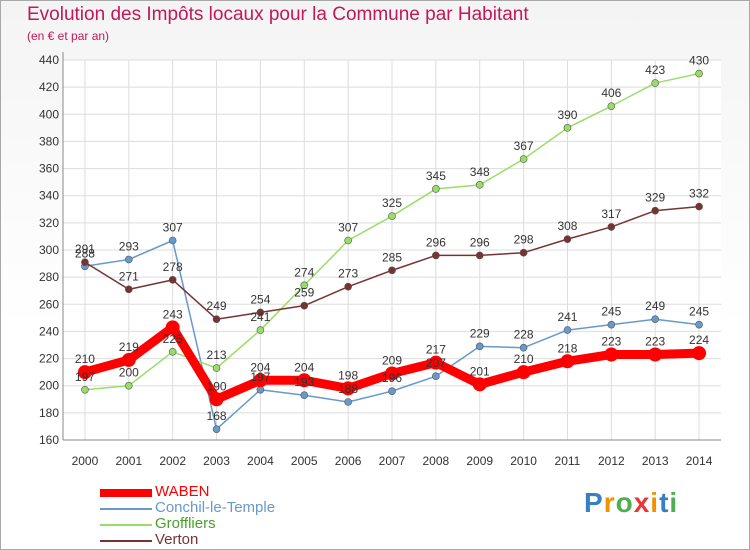  I want to click on x-tick-label: 2001, so click(128, 461).